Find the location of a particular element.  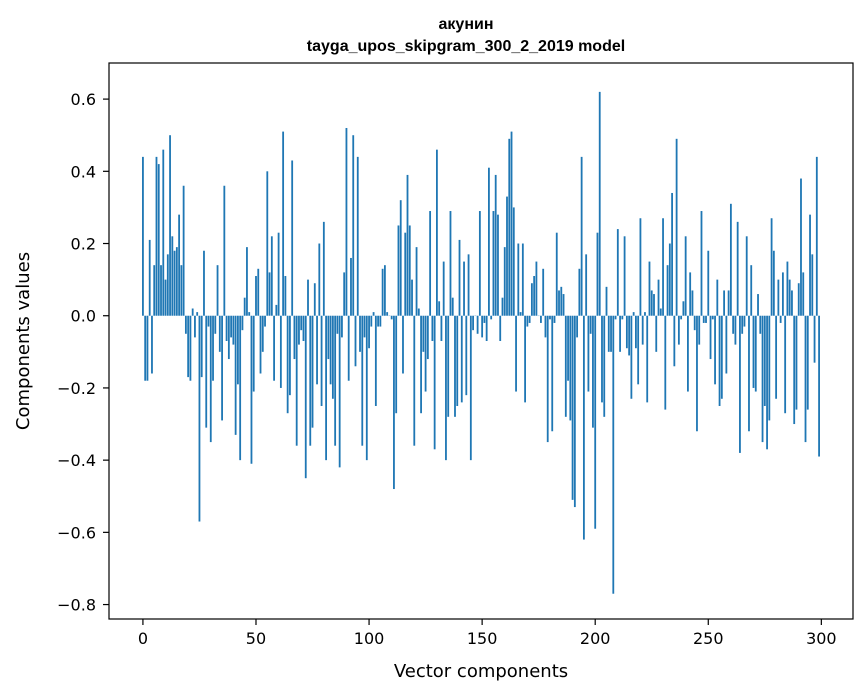

y-tick-label: 0.4 is located at coordinates (83, 171).